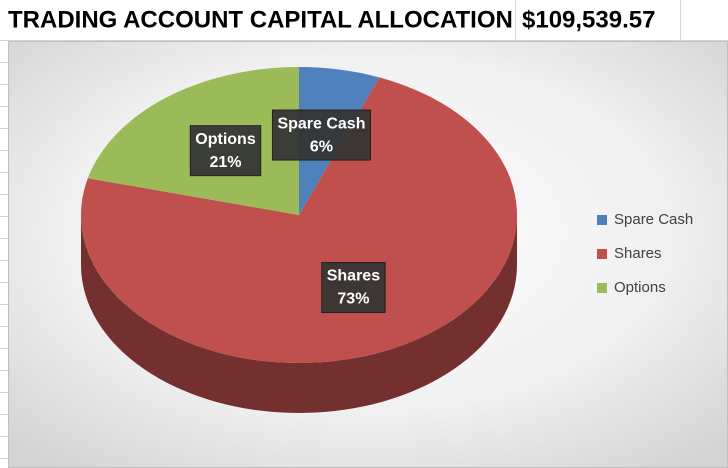 The width and height of the screenshot is (728, 468). What do you see at coordinates (653, 219) in the screenshot?
I see `legend-label: Spare Cash` at bounding box center [653, 219].